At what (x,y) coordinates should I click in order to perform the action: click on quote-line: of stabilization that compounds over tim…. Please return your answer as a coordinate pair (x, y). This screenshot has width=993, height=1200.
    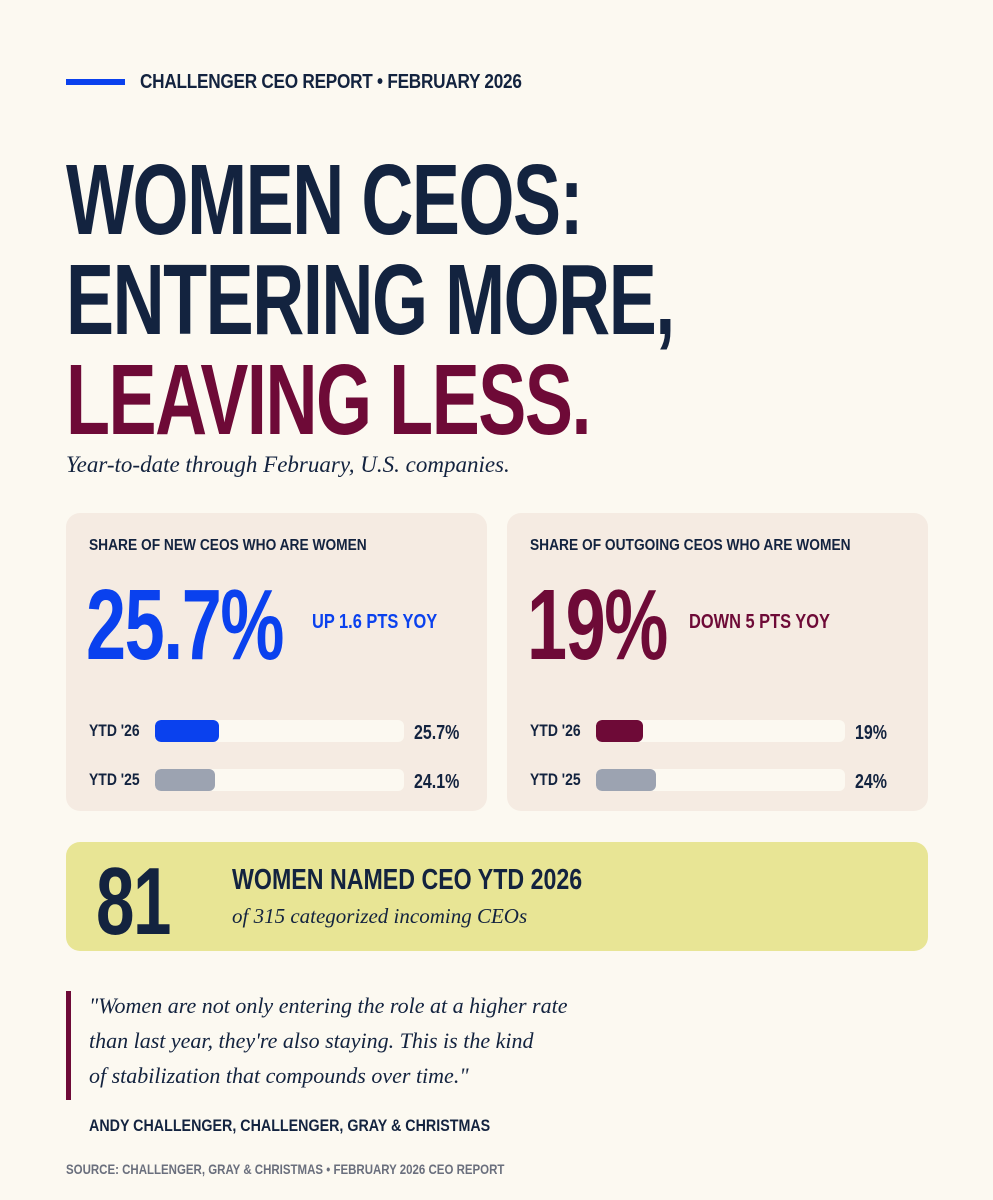
    Looking at the image, I should click on (279, 1075).